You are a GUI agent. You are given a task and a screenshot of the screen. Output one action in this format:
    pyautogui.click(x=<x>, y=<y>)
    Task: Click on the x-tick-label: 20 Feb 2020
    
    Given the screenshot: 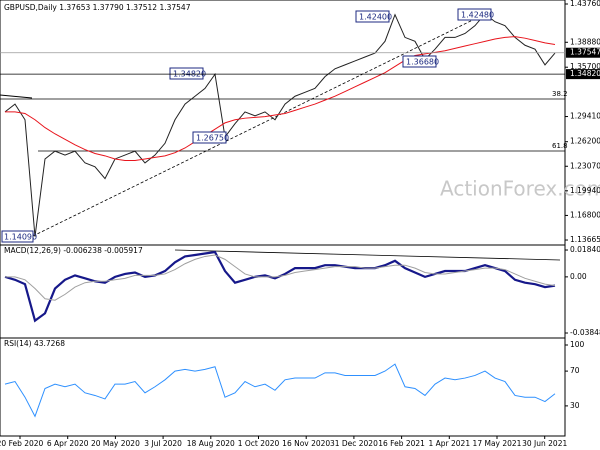 What is the action you would take?
    pyautogui.click(x=22, y=443)
    